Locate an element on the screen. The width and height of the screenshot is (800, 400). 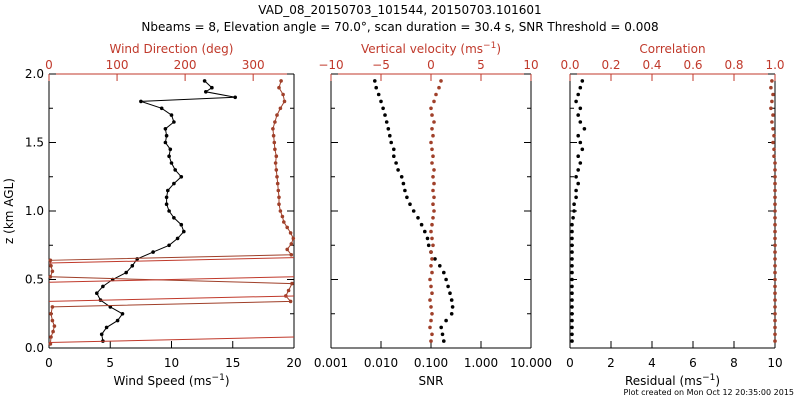
annotation-line is located at coordinates (171, 298).